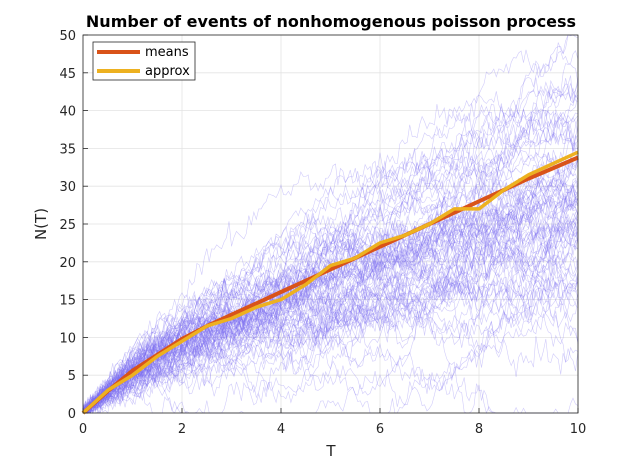 The image size is (640, 465). I want to click on x-tick-label: 8, so click(479, 429).